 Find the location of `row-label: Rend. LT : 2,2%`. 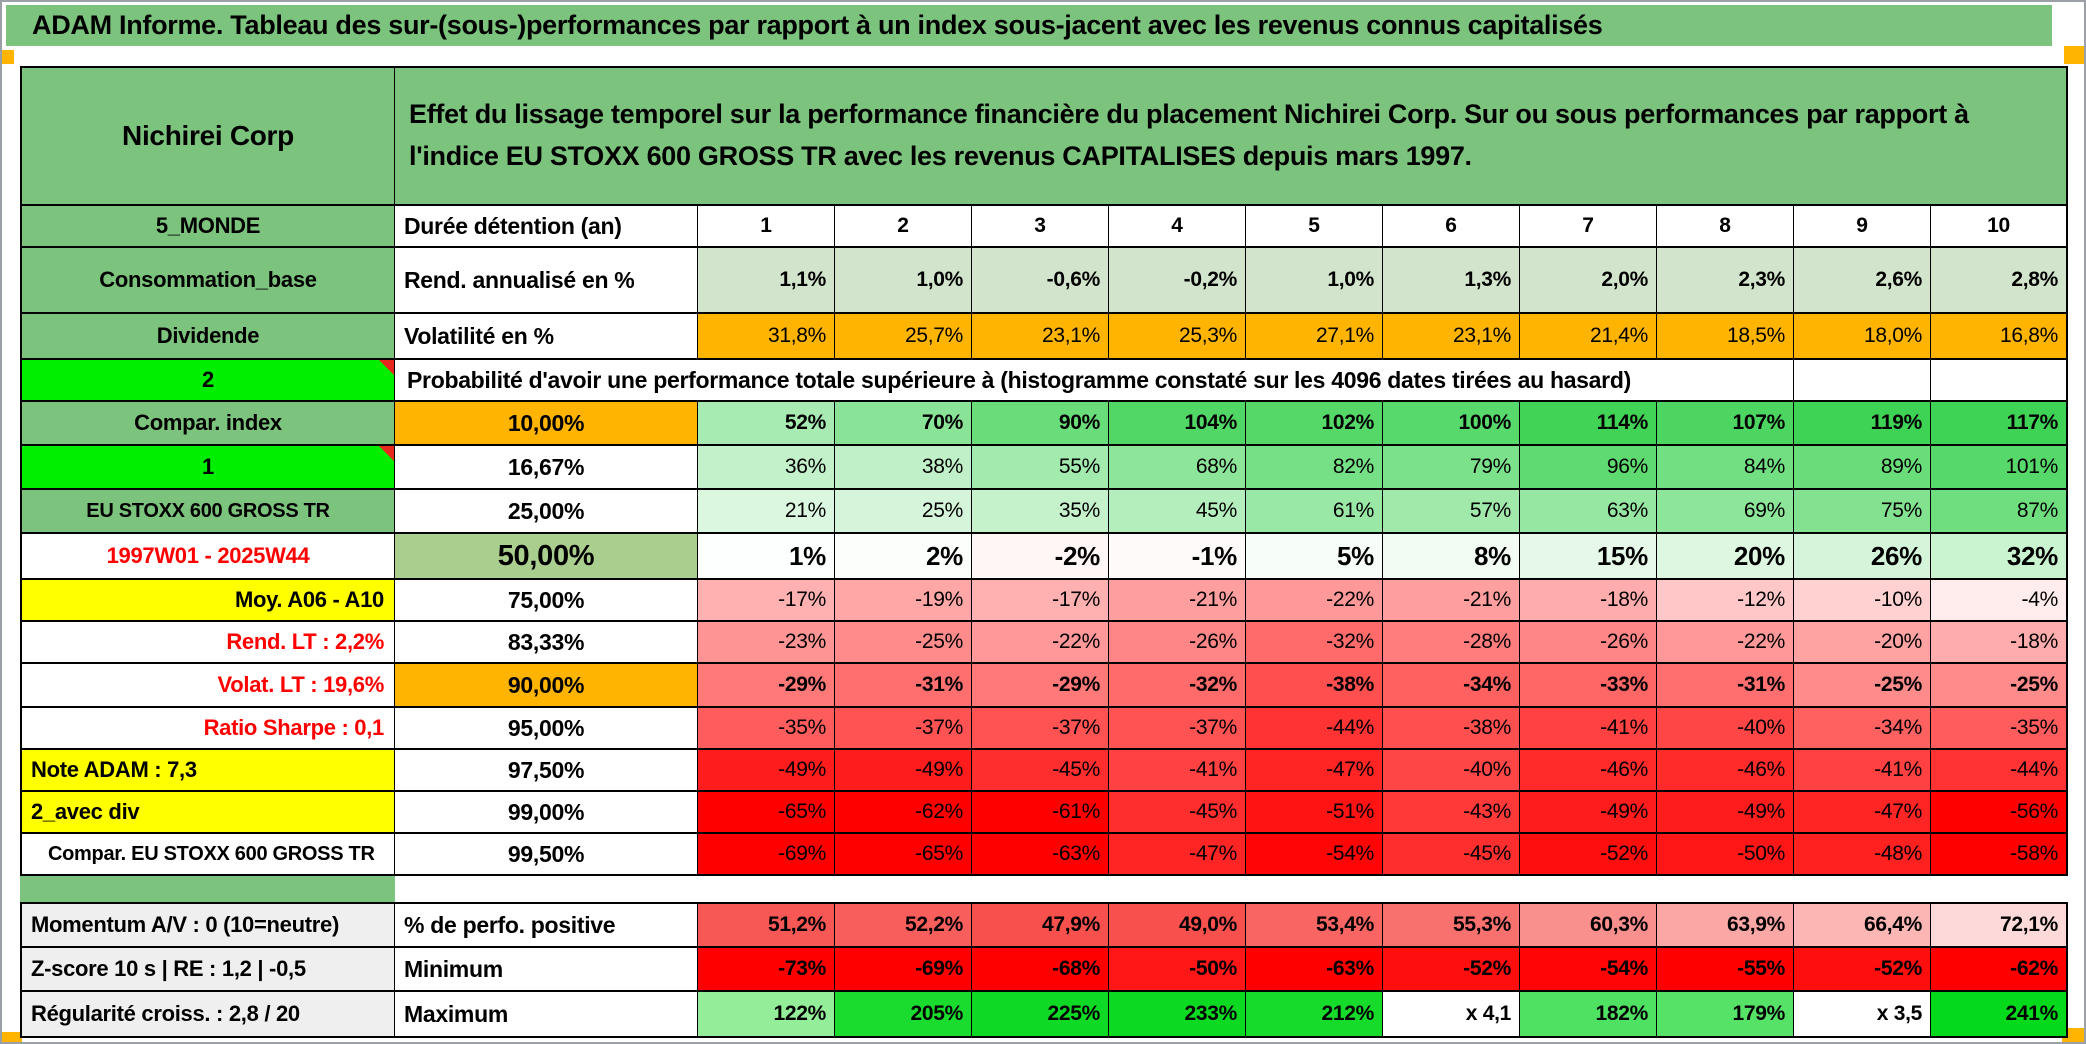

row-label: Rend. LT : 2,2% is located at coordinates (207, 643).